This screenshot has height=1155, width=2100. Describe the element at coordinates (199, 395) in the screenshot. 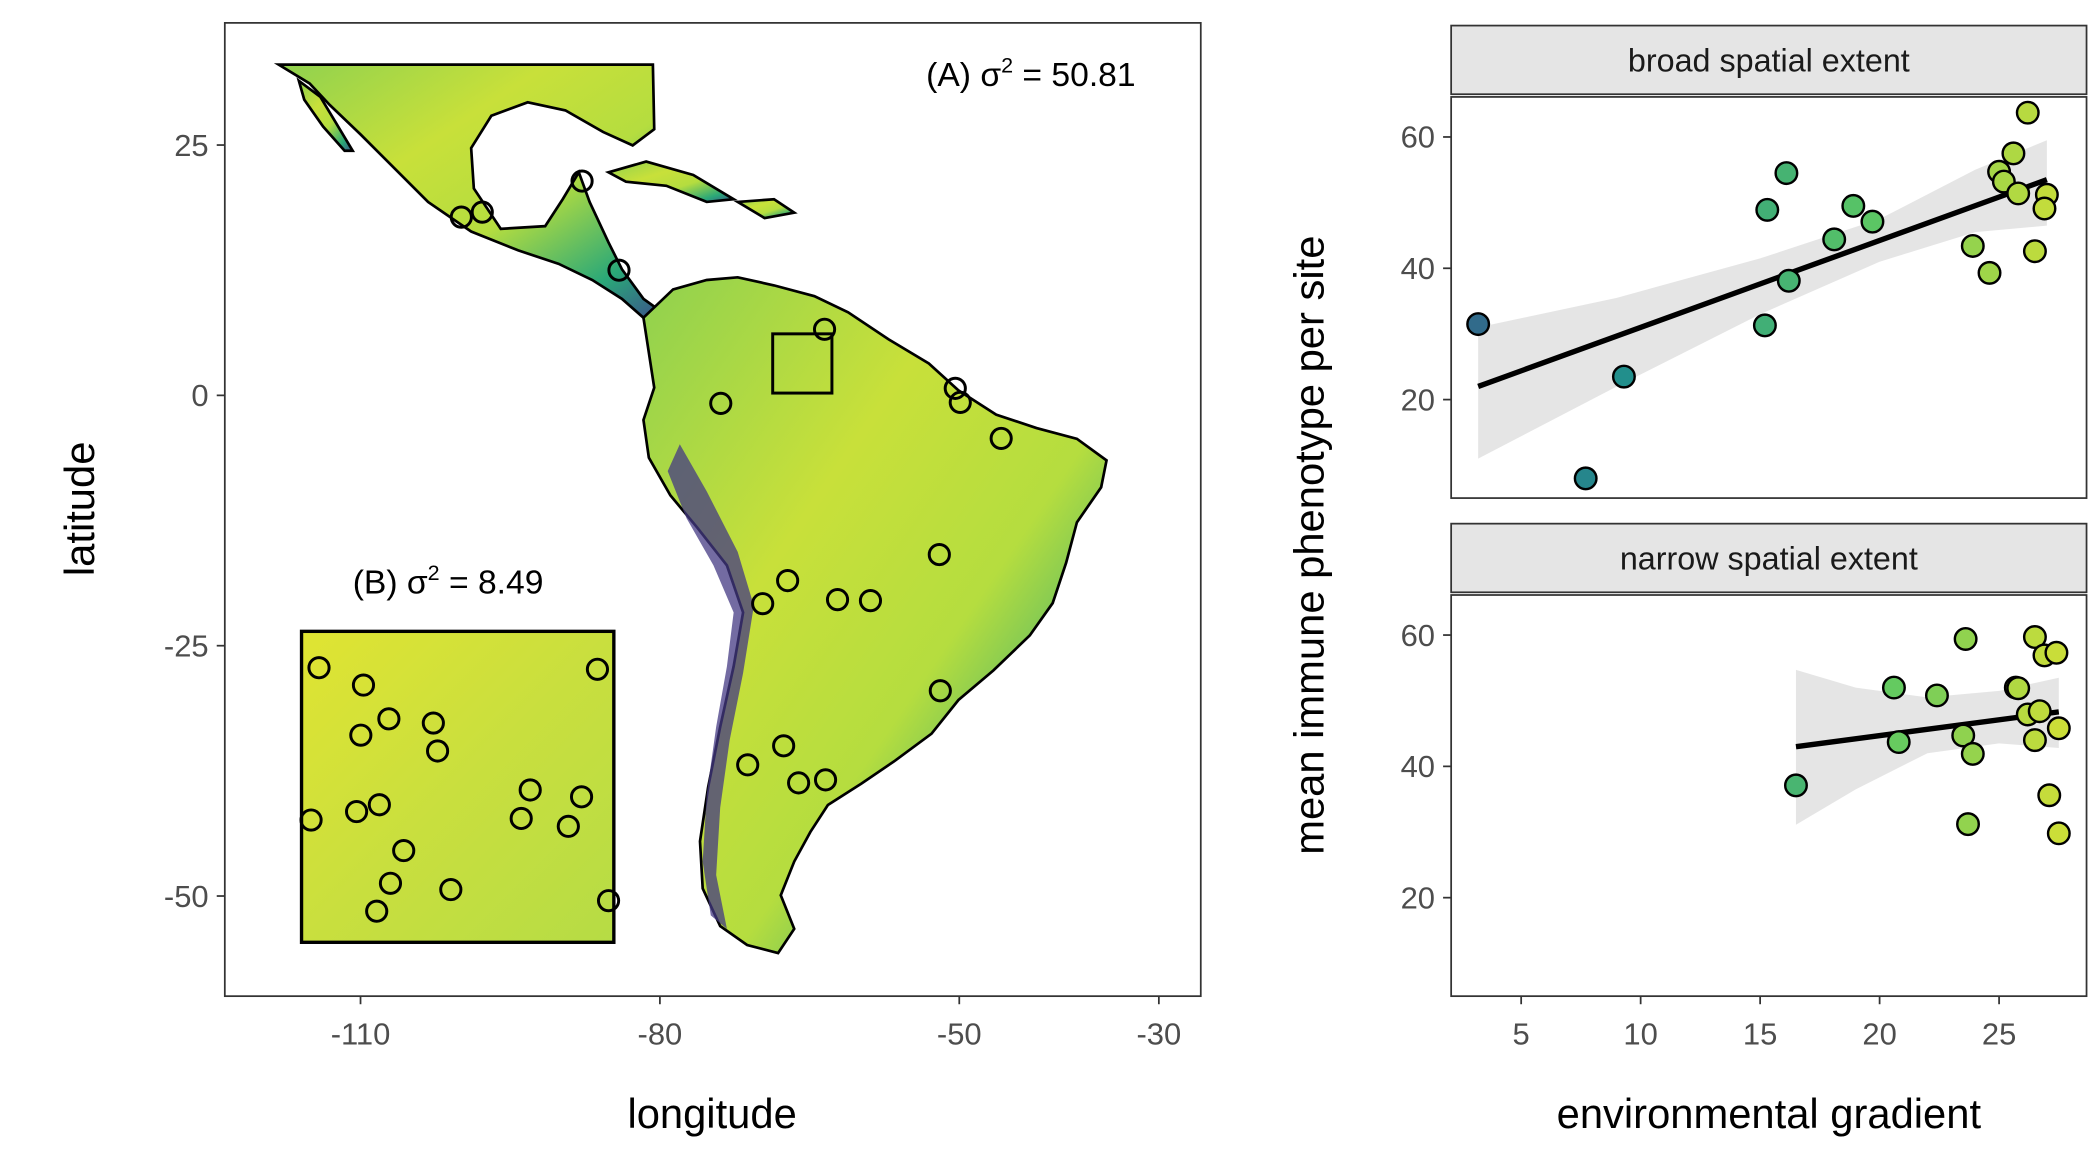

I see `map-y-tick-label: 0` at that location.